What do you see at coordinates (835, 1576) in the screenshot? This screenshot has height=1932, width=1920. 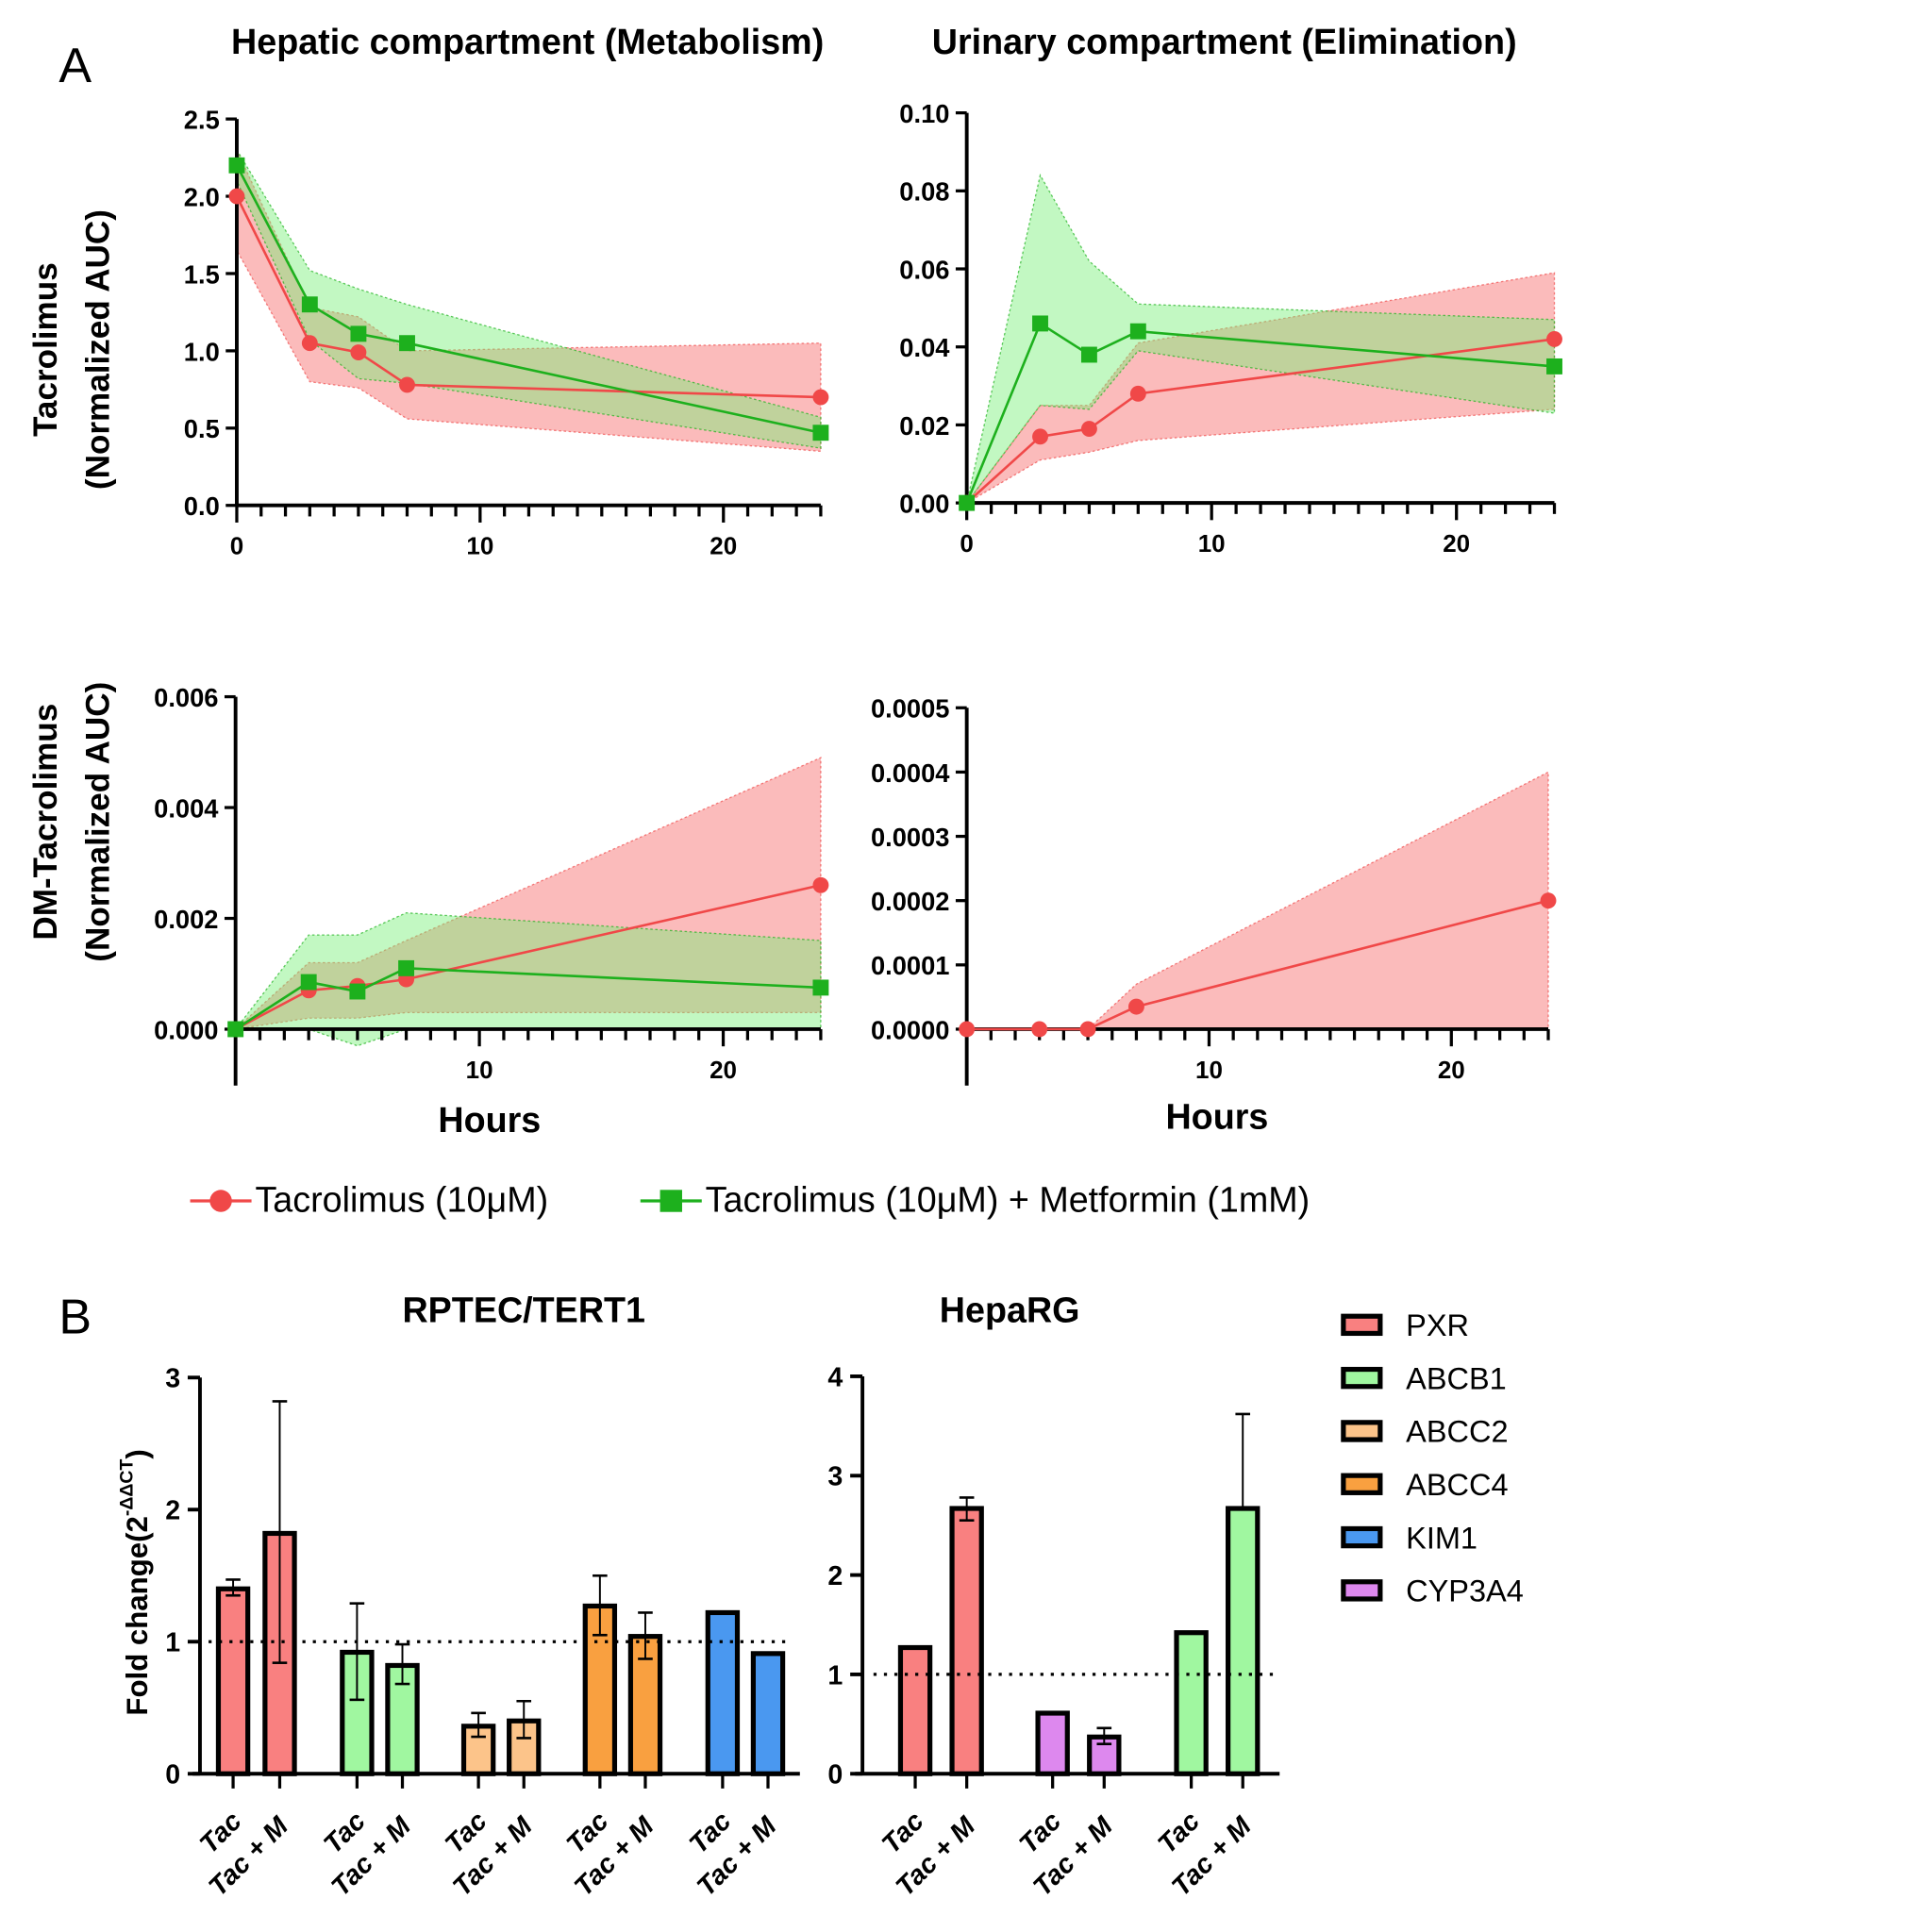 I see `y-tick-label: 2` at bounding box center [835, 1576].